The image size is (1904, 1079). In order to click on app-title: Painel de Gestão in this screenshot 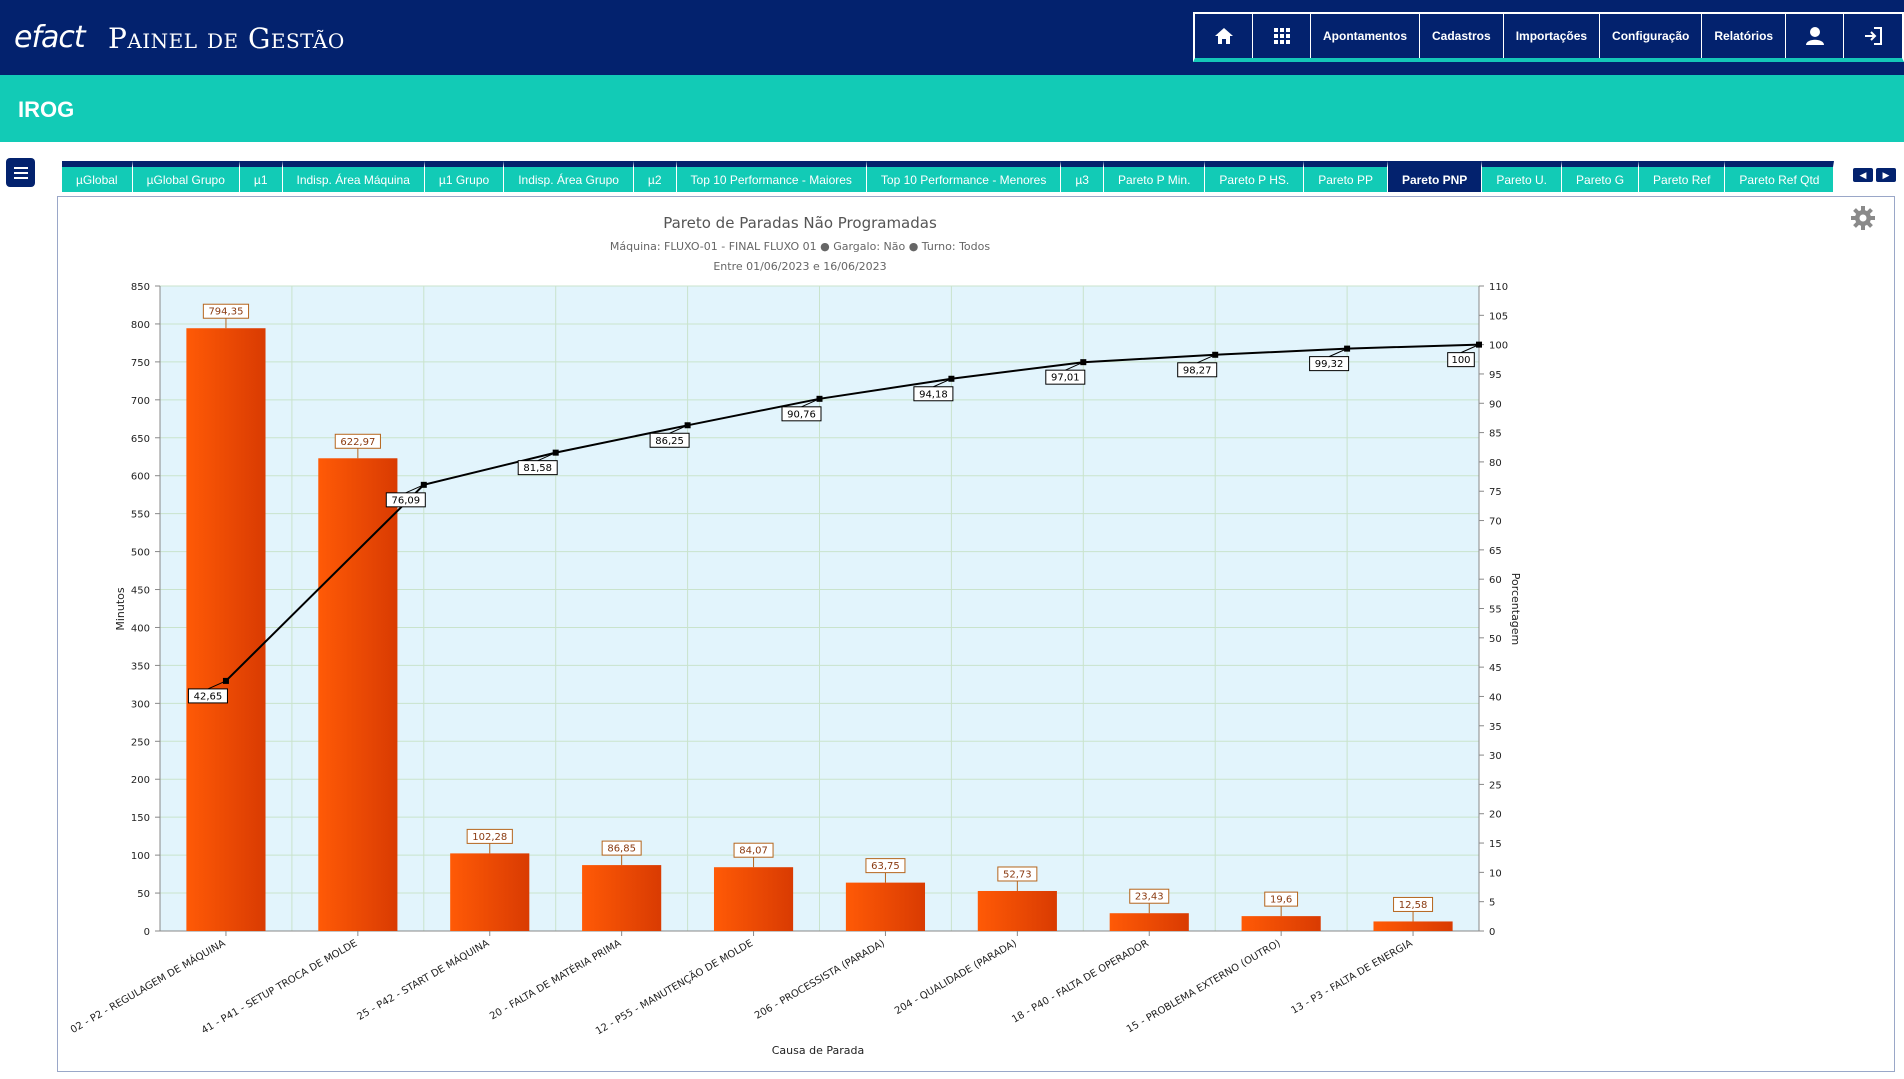, I will do `click(226, 38)`.